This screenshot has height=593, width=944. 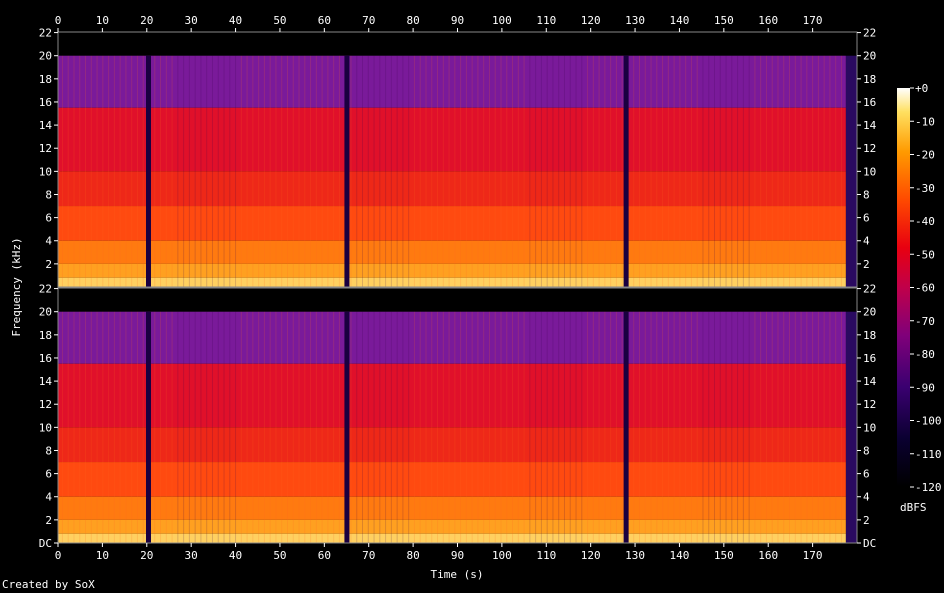 What do you see at coordinates (928, 454) in the screenshot?
I see `colorbar-tick-label: -110` at bounding box center [928, 454].